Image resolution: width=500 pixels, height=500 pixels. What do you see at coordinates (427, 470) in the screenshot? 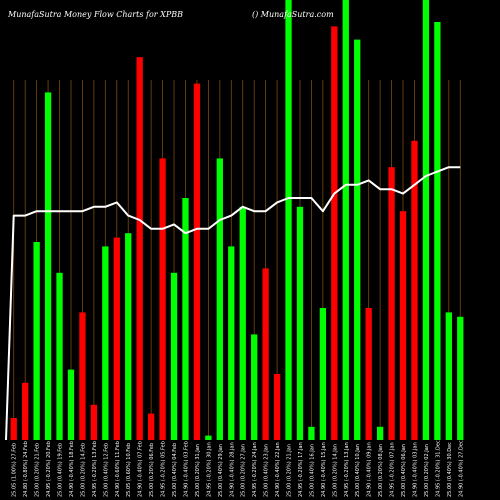
I see `x-tick-label: 25.00 (0.20%) 02.Jan` at bounding box center [427, 470].